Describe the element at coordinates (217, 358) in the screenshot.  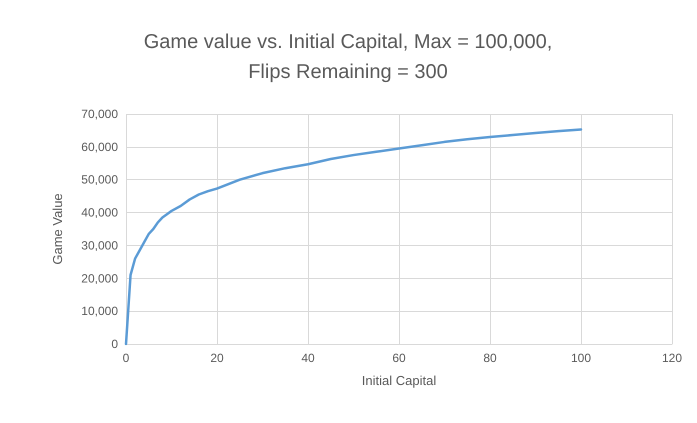
I see `x-tick-label: 20` at that location.